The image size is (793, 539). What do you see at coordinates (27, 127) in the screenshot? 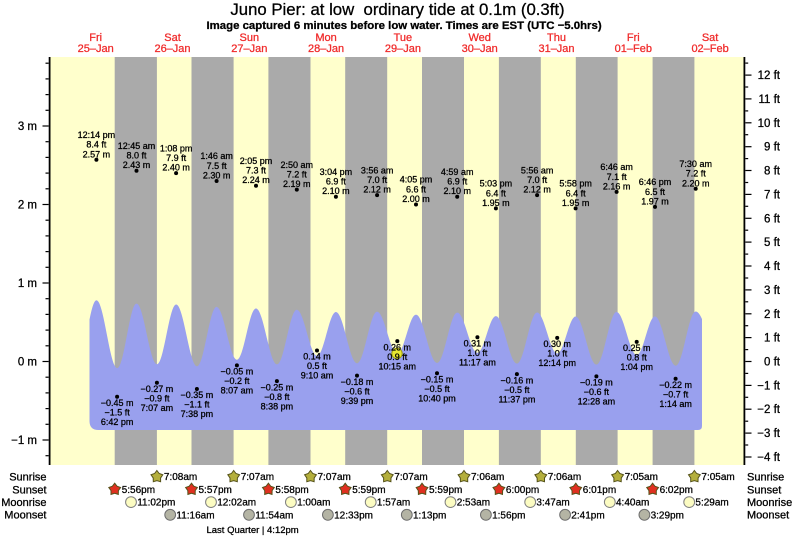
I see `svg-text: 3 m` at bounding box center [27, 127].